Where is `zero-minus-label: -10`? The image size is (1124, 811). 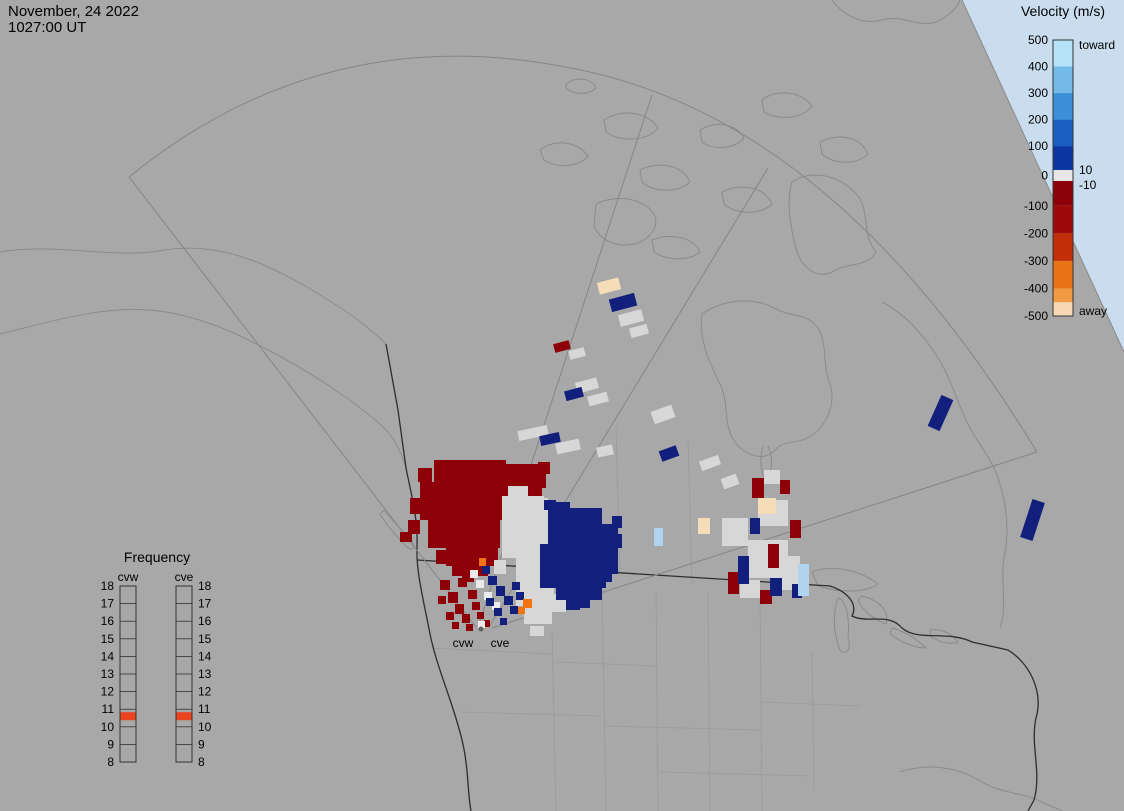
zero-minus-label: -10 is located at coordinates (1088, 185).